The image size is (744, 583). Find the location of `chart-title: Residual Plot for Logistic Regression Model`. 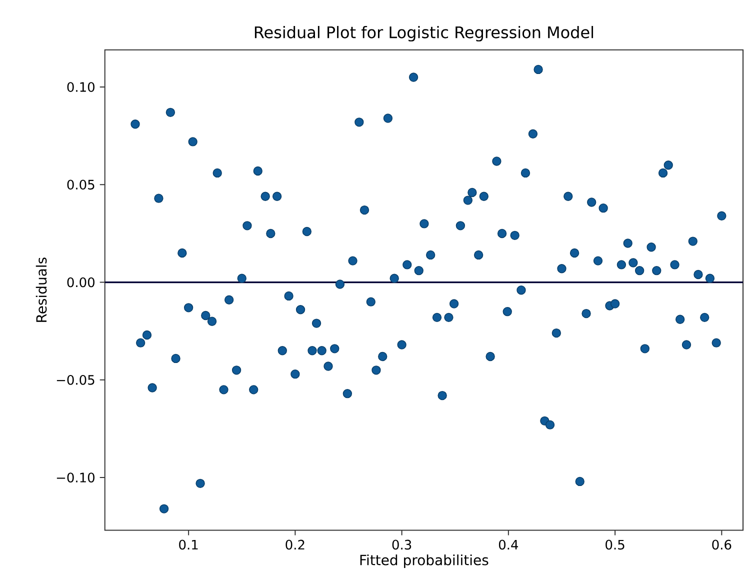

chart-title: Residual Plot for Logistic Regression Model is located at coordinates (424, 34).